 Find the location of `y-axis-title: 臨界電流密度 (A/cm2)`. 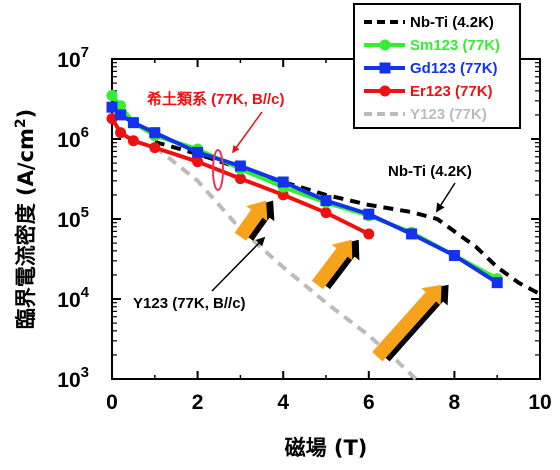

y-axis-title: 臨界電流密度 (A/cm2) is located at coordinates (25, 219).